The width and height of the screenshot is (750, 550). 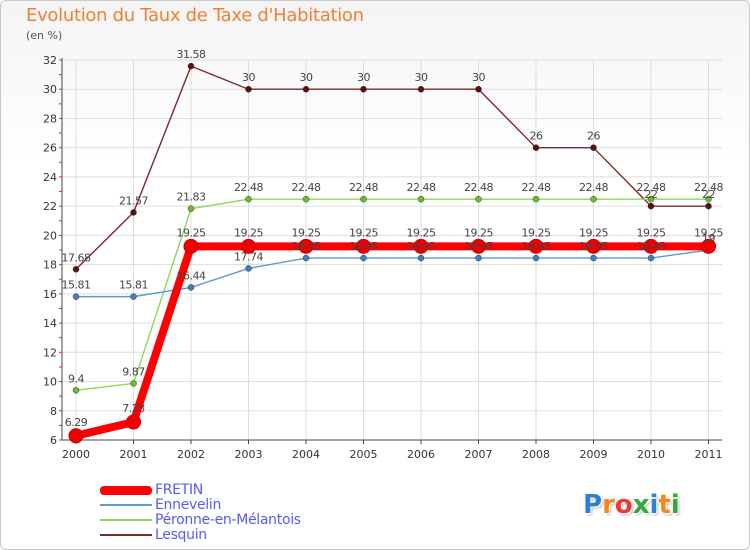 I want to click on x-tick-label: 2011, so click(x=709, y=454).